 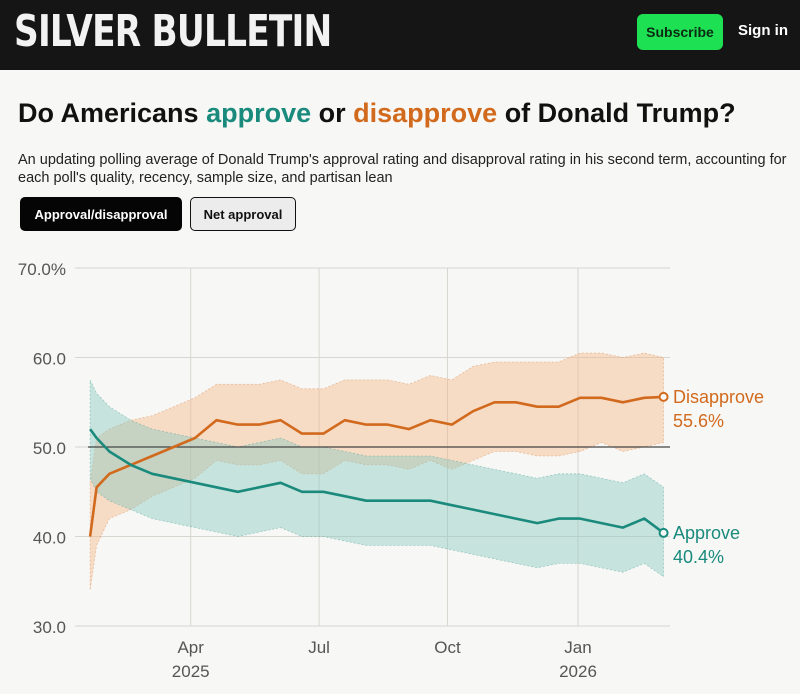 What do you see at coordinates (425, 113) in the screenshot?
I see `title-disapprove-word: disapprove` at bounding box center [425, 113].